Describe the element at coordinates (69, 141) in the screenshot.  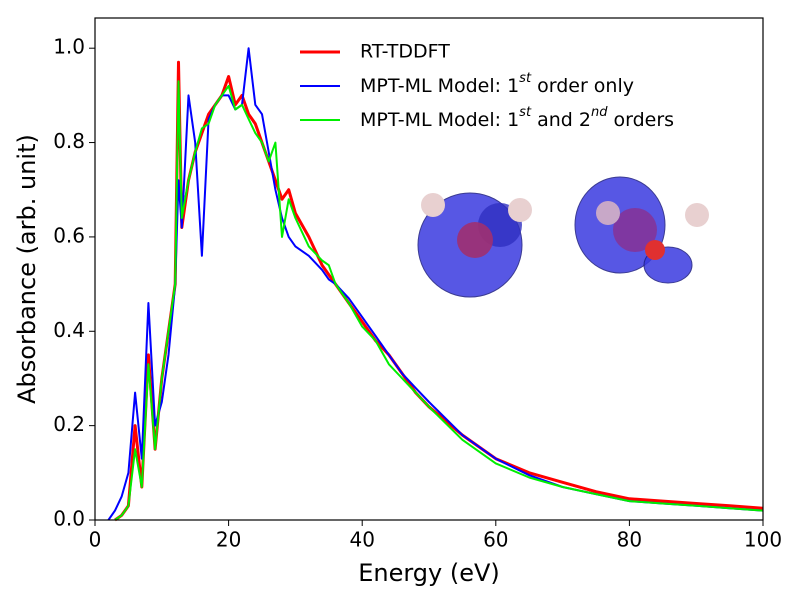
I see `y-tick-label: 0.8` at that location.